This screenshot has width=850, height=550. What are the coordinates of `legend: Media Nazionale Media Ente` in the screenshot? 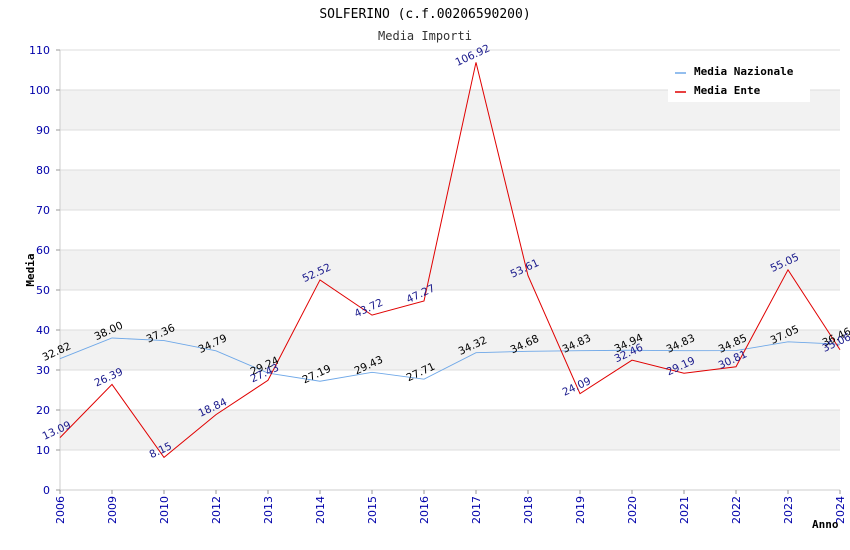 It's located at (739, 80).